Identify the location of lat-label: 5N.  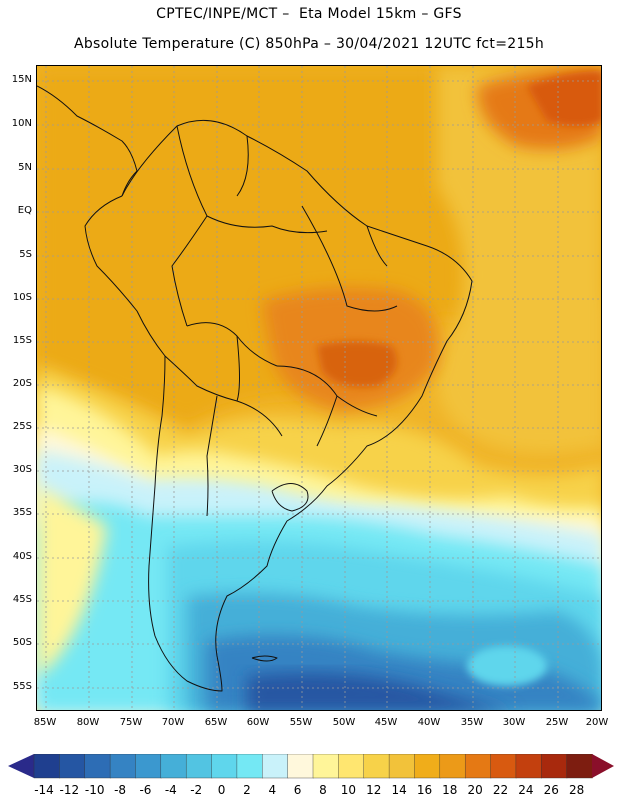
(25, 167).